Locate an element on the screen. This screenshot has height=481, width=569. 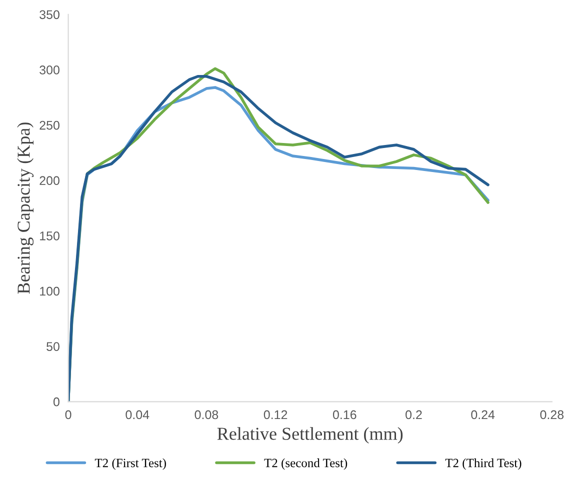
x-tick-label: 0.08 is located at coordinates (206, 415).